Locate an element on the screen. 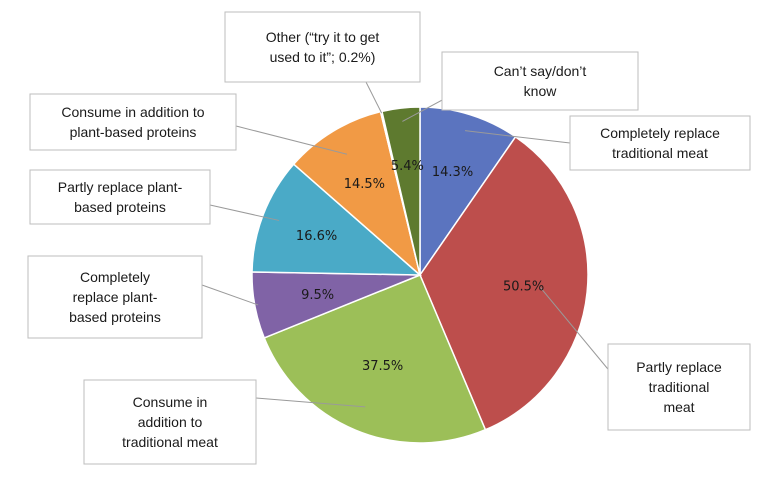 The image size is (768, 483). callout-text-line: meat is located at coordinates (678, 407).